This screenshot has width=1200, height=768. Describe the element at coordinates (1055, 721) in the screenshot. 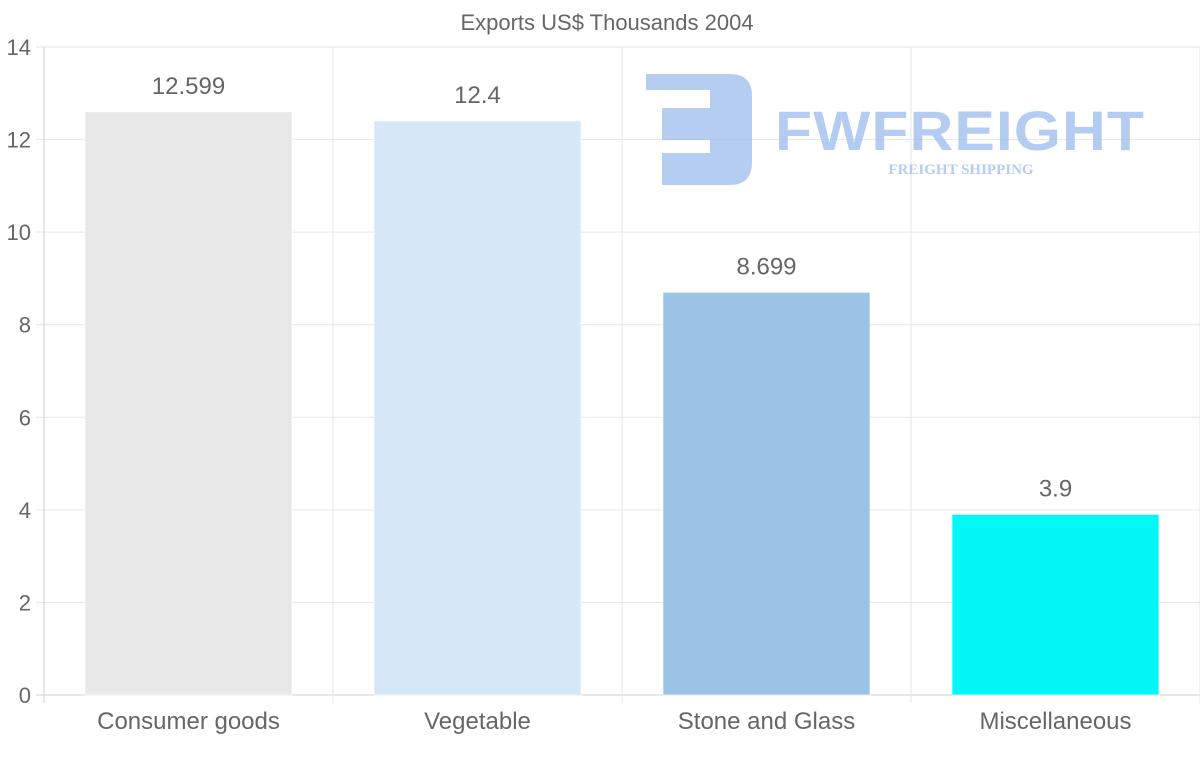

I see `x-tick-label: Miscellaneous` at that location.